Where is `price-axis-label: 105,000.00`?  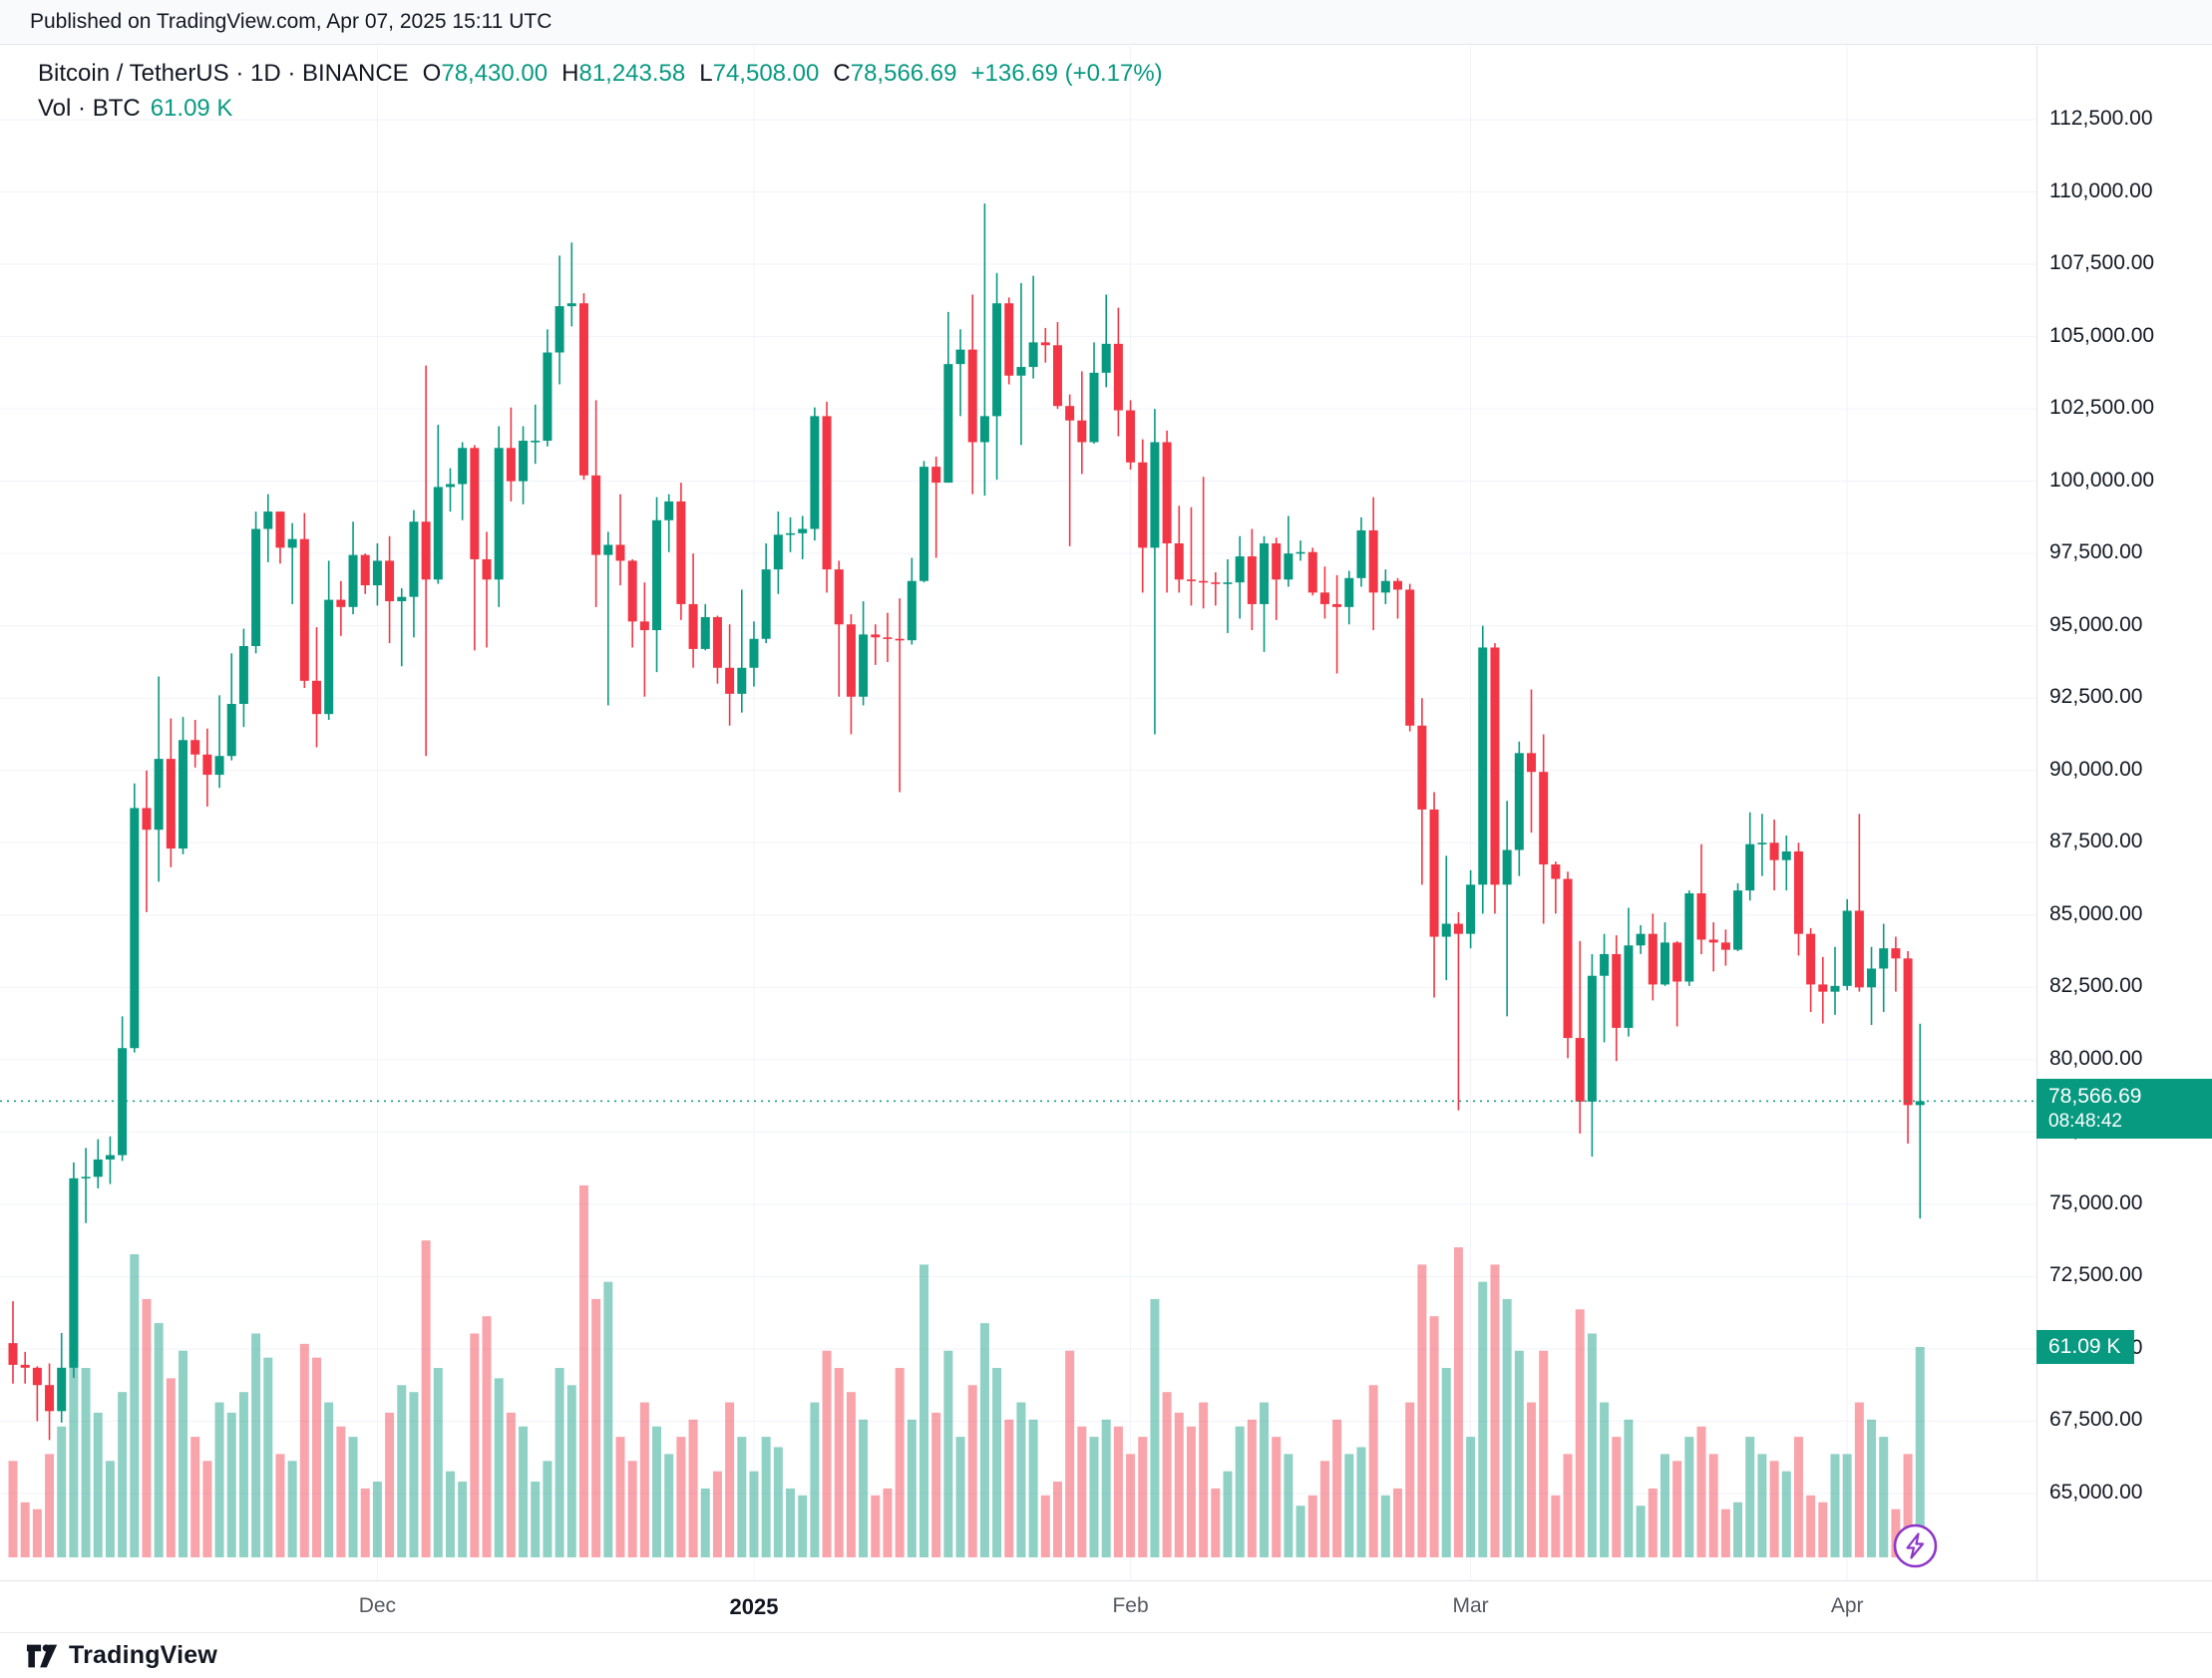
price-axis-label: 105,000.00 is located at coordinates (2102, 335).